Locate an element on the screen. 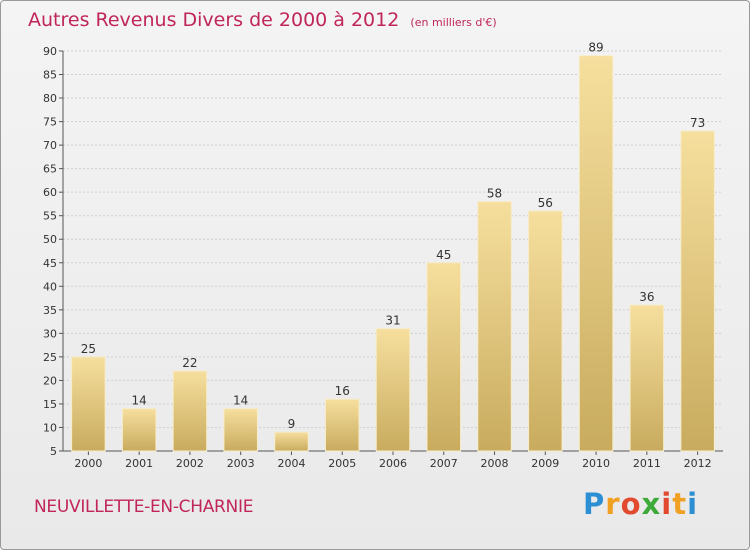 This screenshot has height=550, width=750. x-tick-label: 2012 is located at coordinates (698, 463).